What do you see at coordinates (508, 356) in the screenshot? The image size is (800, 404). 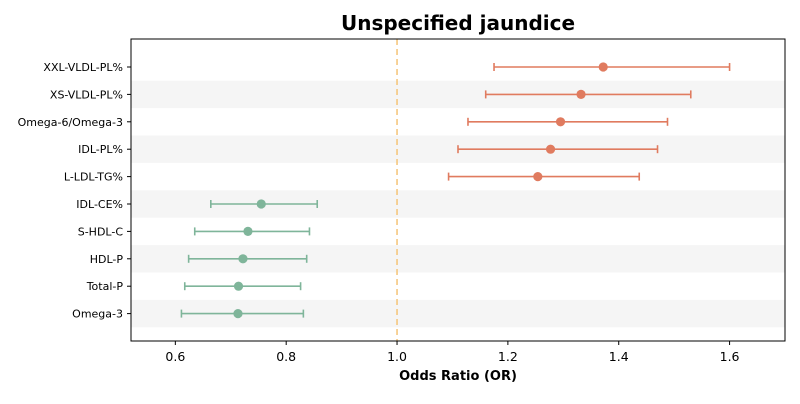 I see `x-tick-label: 1.2` at bounding box center [508, 356].